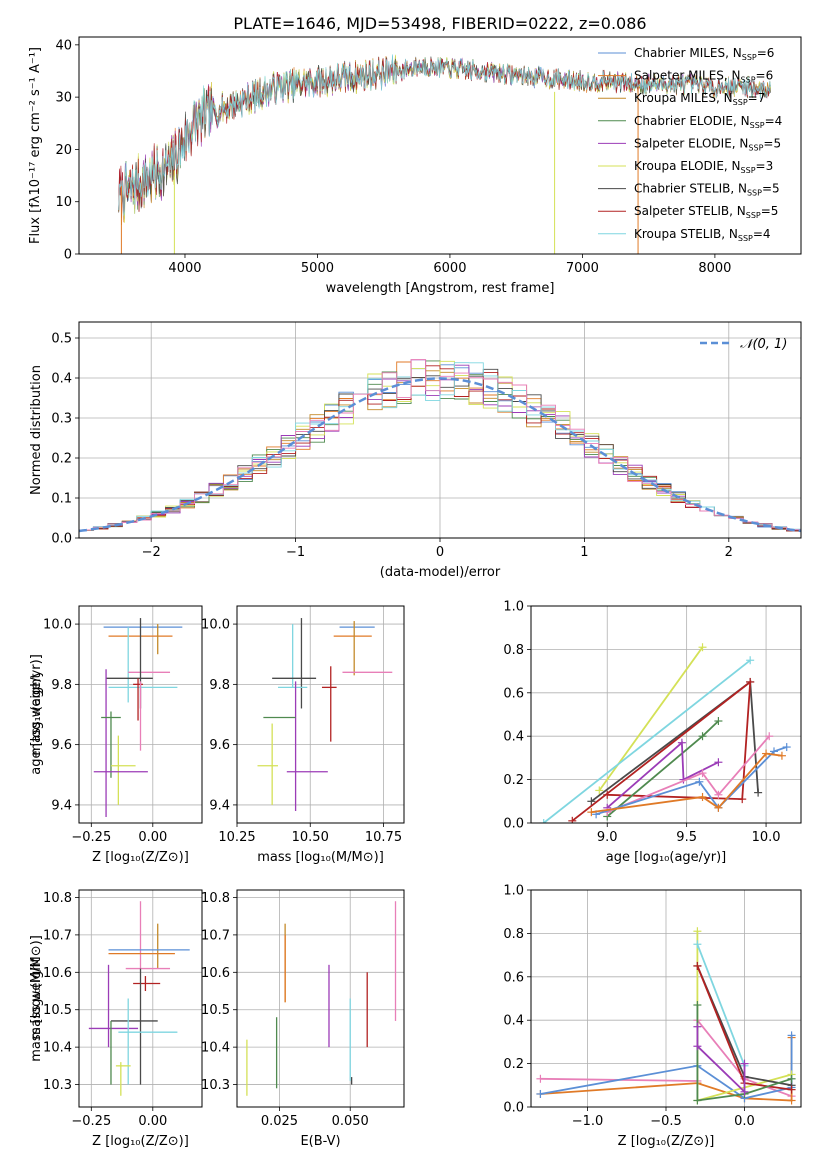 Image resolution: width=819 pixels, height=1170 pixels. I want to click on y-tick-label: 30, so click(63, 98).